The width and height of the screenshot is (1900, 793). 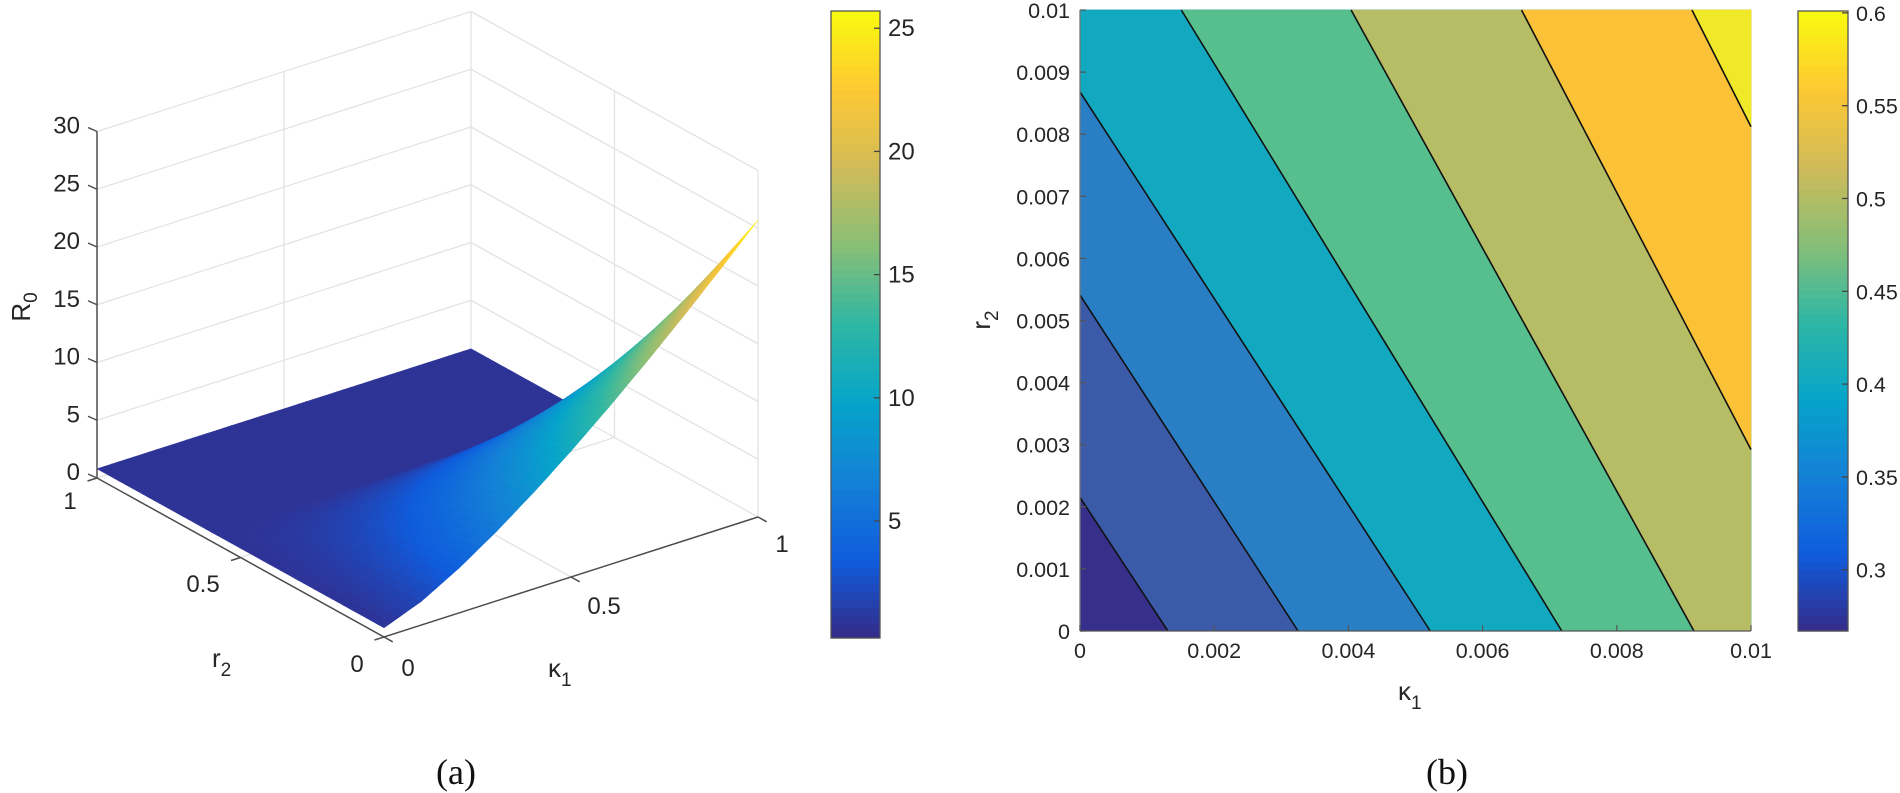 I want to click on a-k1-tick-label: 0.5, so click(x=603, y=606).